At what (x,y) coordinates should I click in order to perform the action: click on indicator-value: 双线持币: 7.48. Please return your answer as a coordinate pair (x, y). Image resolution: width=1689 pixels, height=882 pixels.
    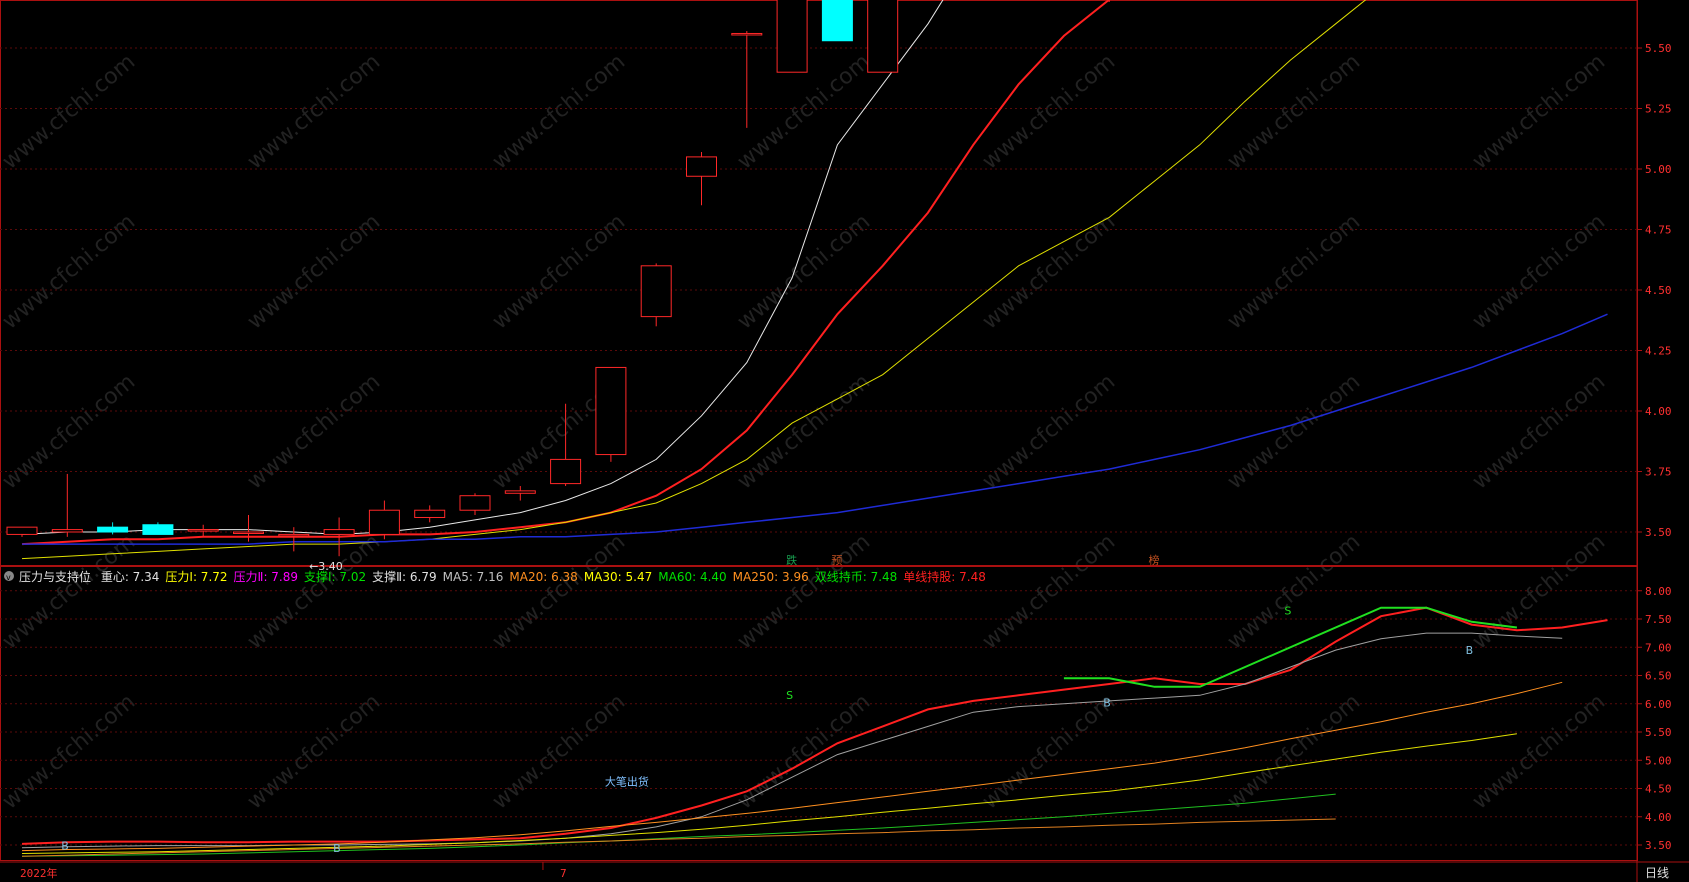
    Looking at the image, I should click on (856, 576).